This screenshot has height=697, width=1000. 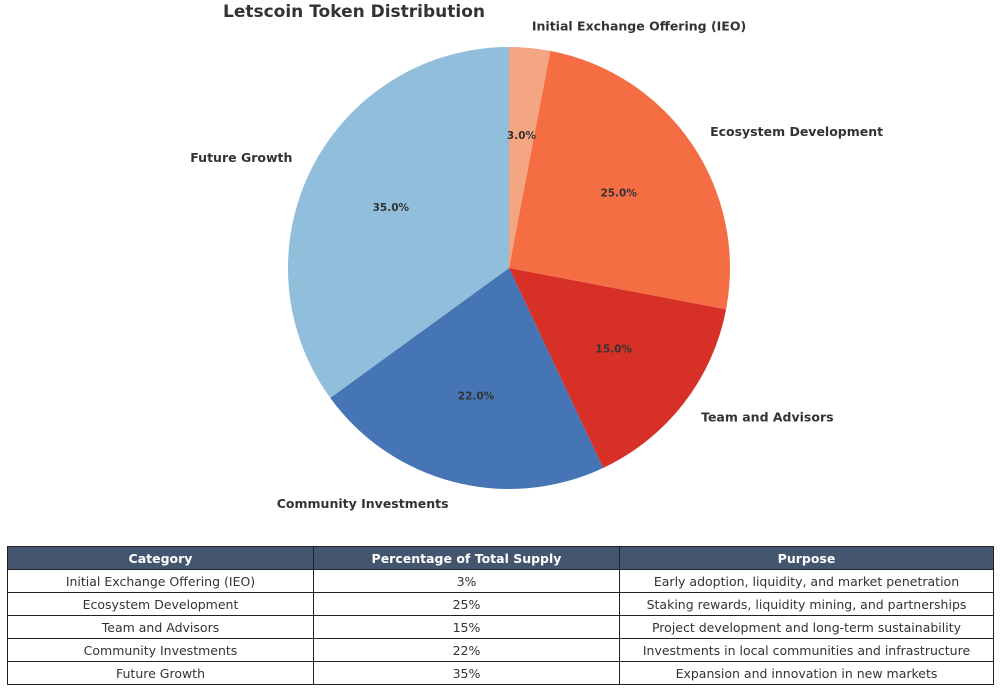 What do you see at coordinates (466, 650) in the screenshot?
I see `cell-percentage: 22%` at bounding box center [466, 650].